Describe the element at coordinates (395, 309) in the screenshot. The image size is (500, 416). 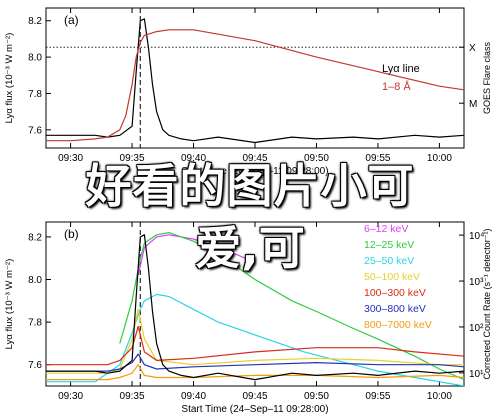
I see `legend-item: 300–800 keV` at that location.